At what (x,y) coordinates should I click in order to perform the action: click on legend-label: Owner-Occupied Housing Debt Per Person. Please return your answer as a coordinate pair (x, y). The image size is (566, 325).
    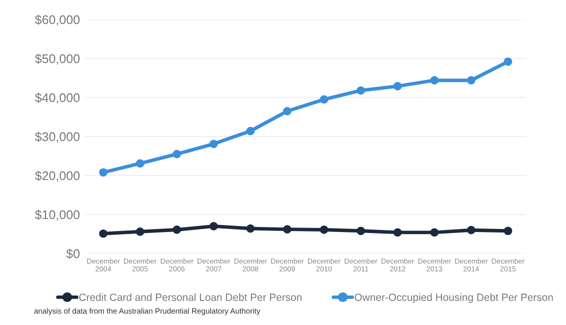
    Looking at the image, I should click on (453, 298).